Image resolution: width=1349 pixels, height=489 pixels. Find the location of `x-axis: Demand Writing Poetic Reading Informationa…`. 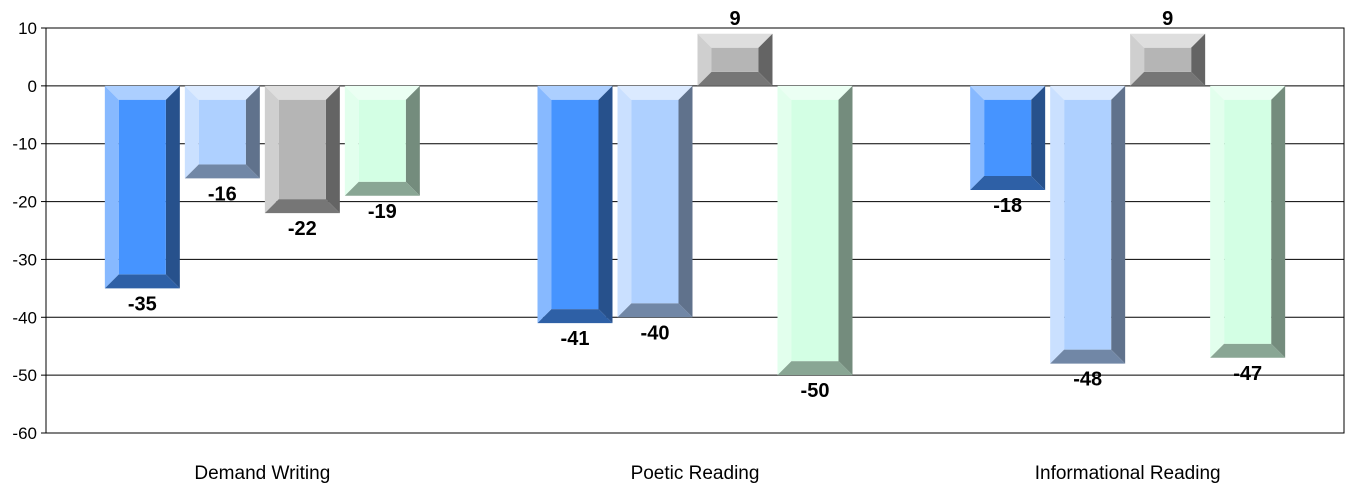

x-axis: Demand Writing Poetic Reading Informationa… is located at coordinates (707, 473).